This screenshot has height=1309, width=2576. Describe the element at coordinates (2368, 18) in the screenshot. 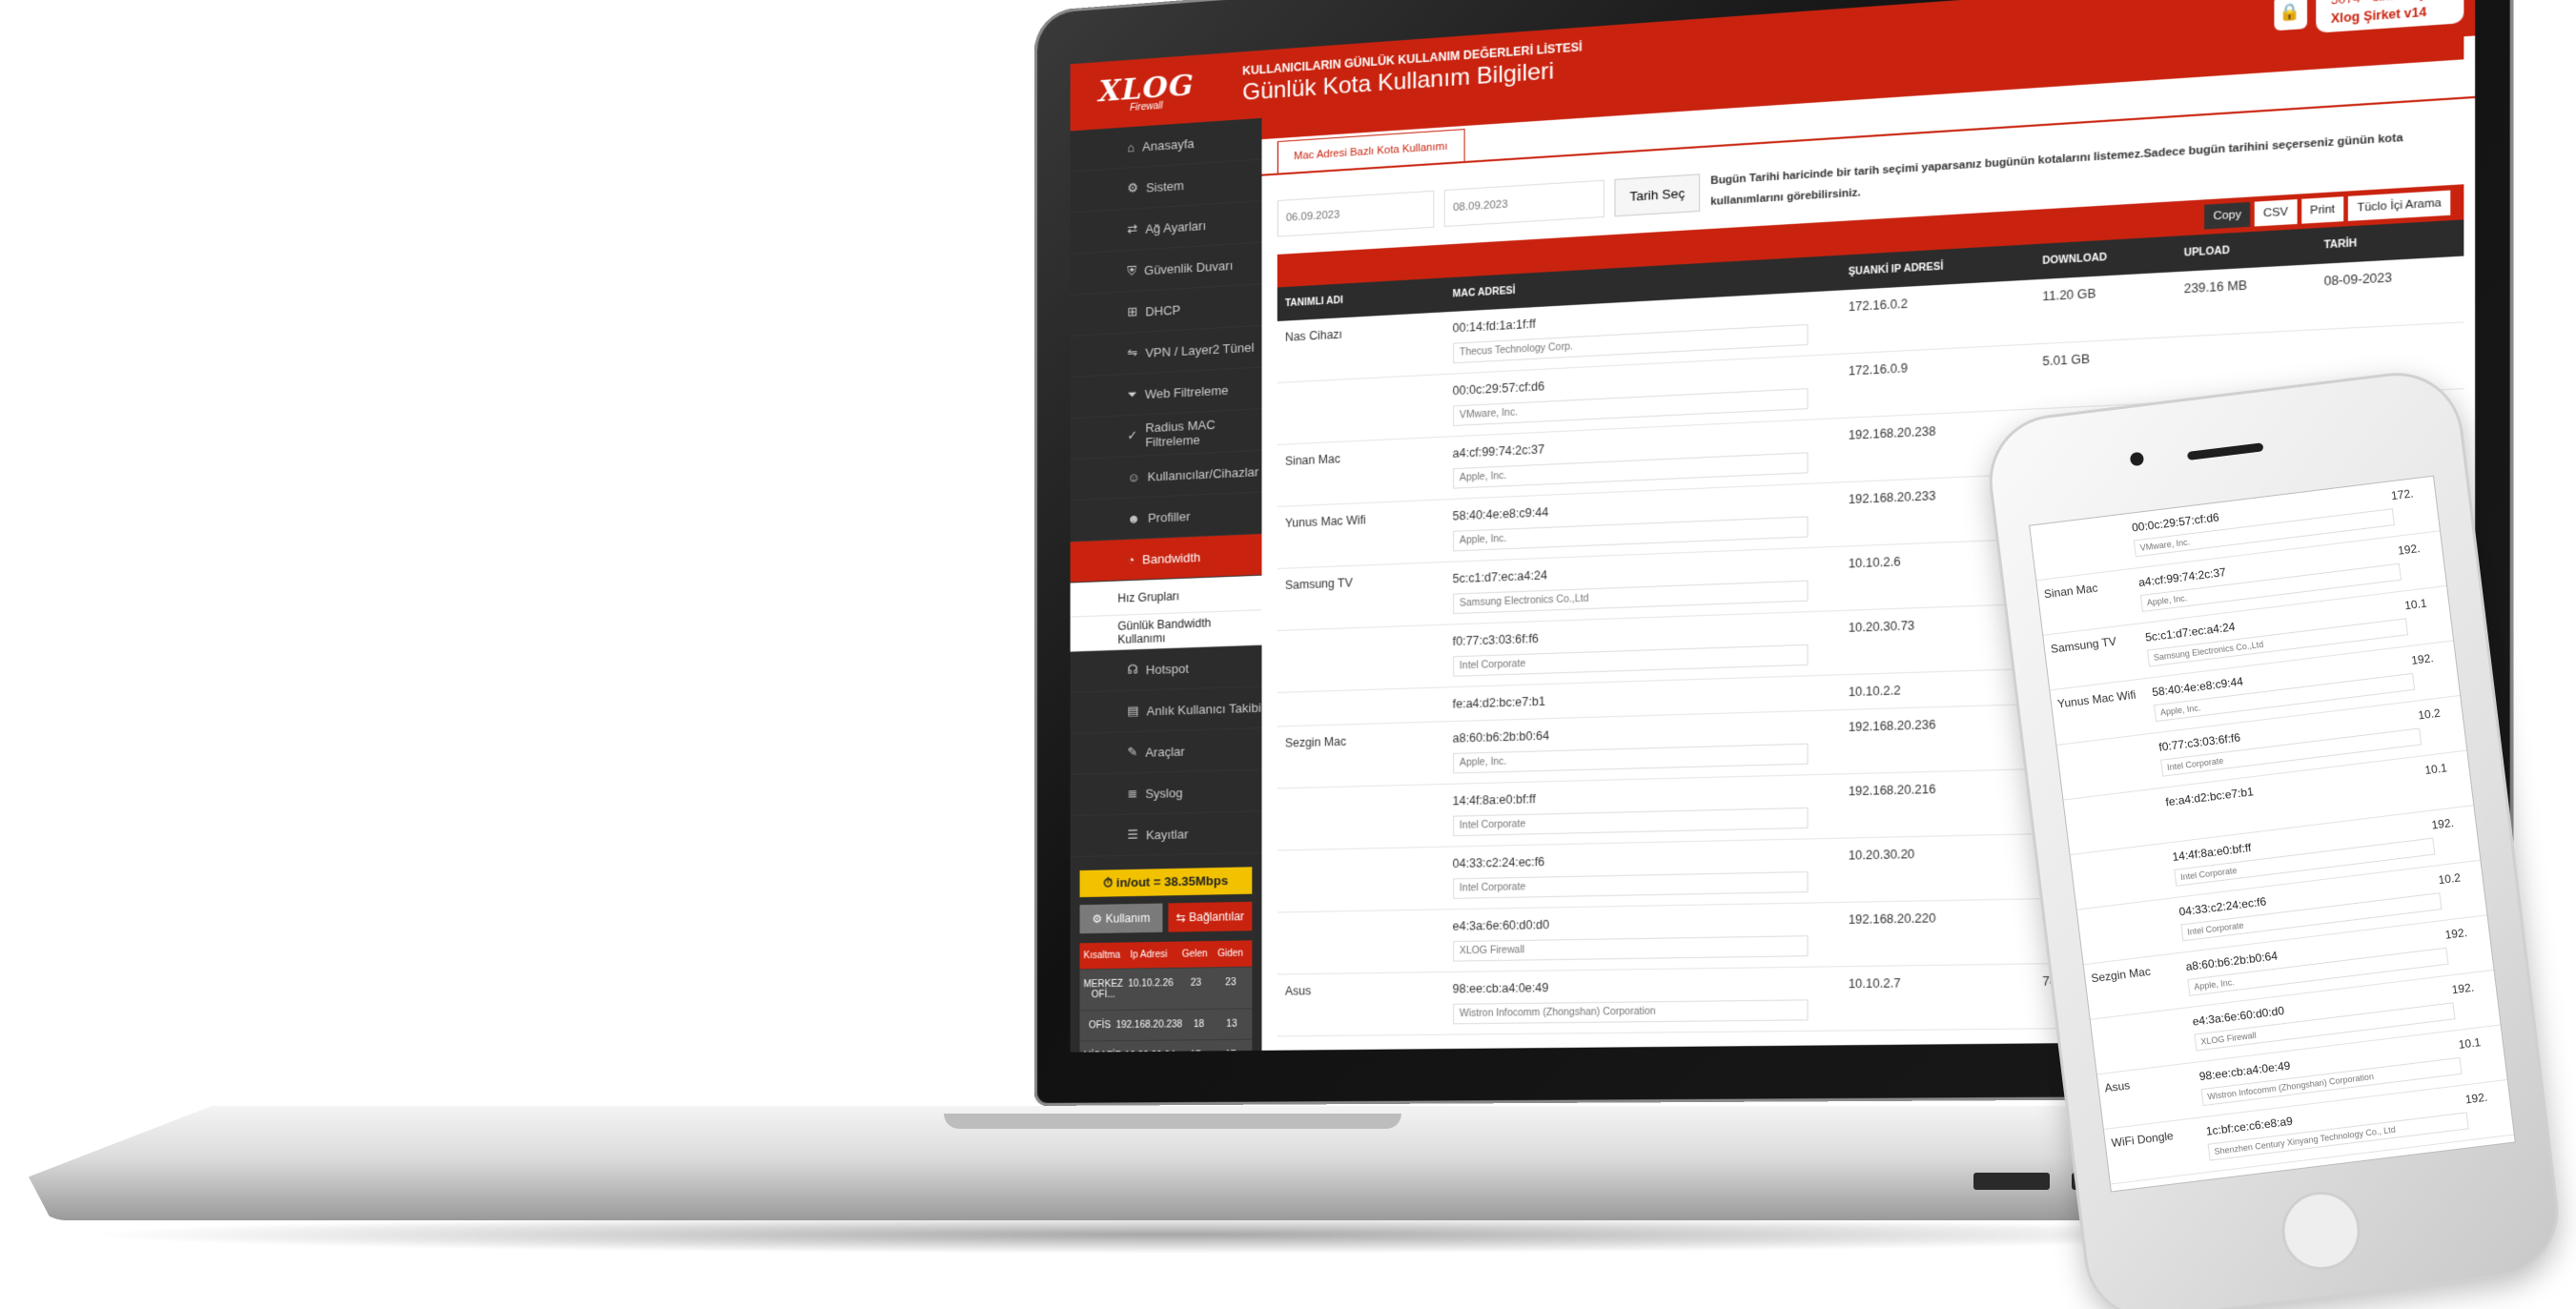

I see `user-box: 🔒 5074 - sinan - Çıkış Xlog Şirket v14` at that location.